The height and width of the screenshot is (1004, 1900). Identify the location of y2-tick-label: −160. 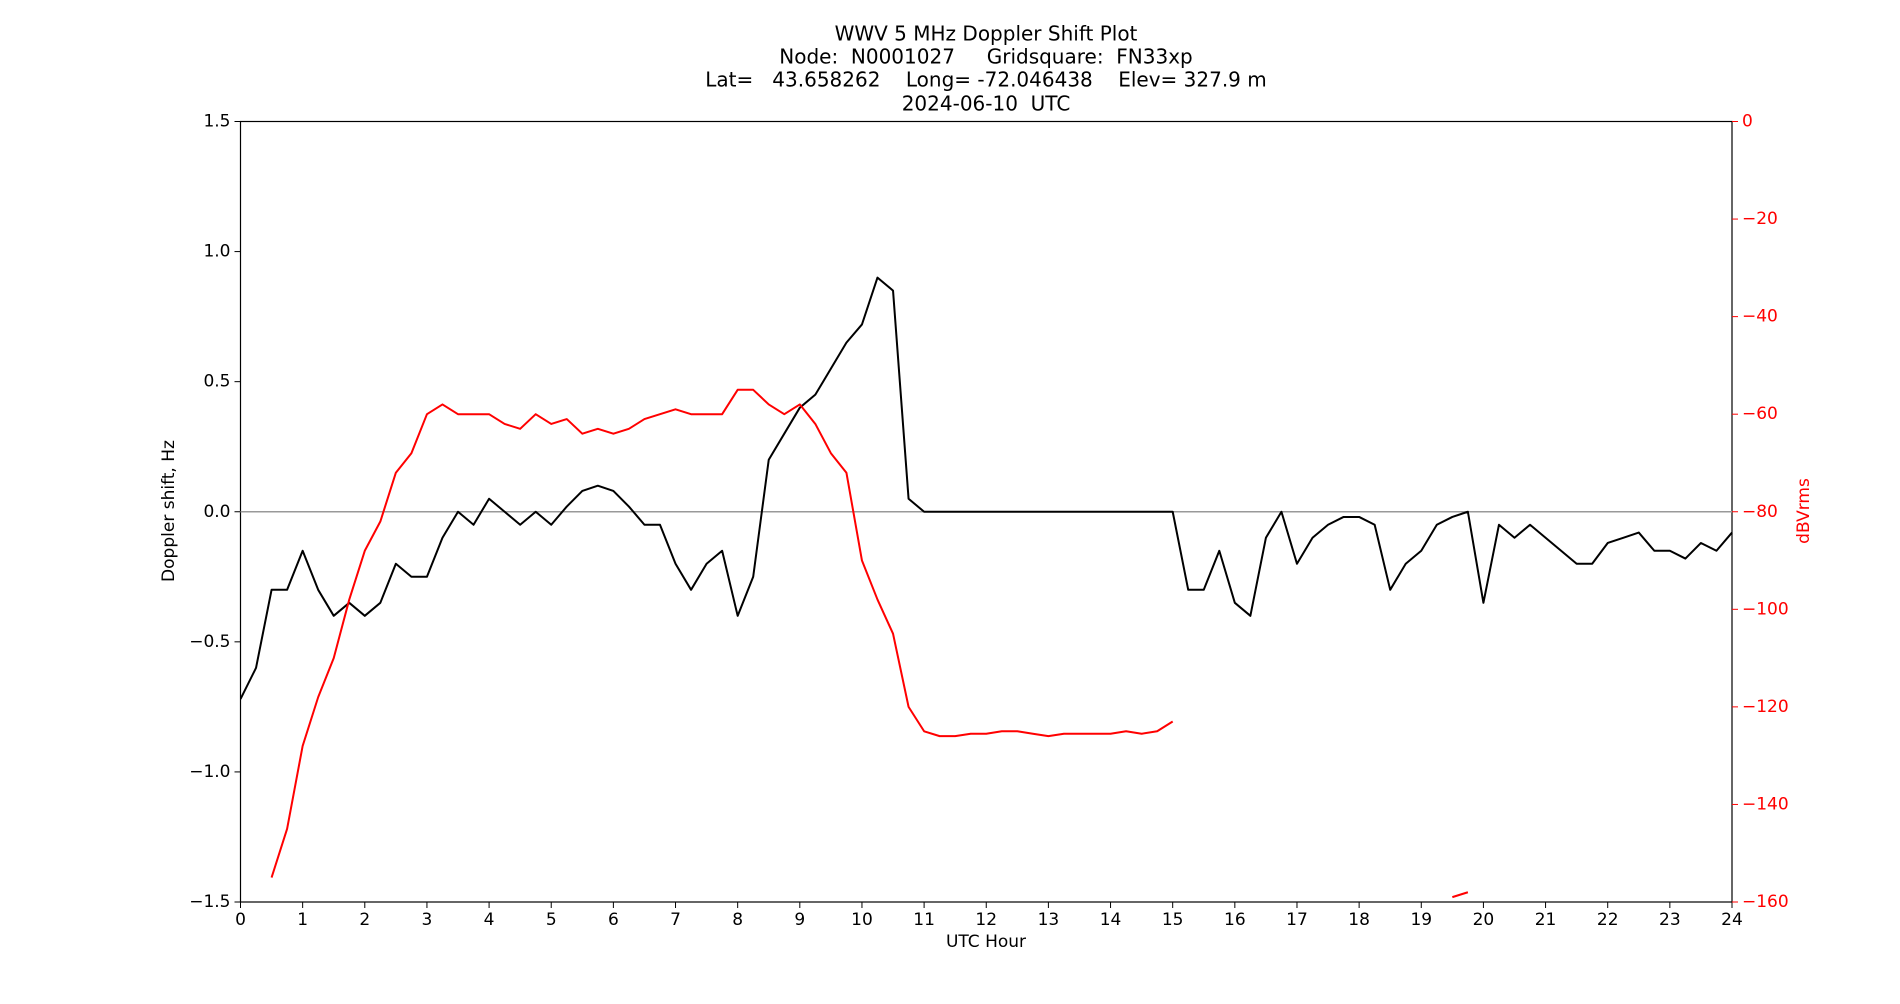
(1765, 902).